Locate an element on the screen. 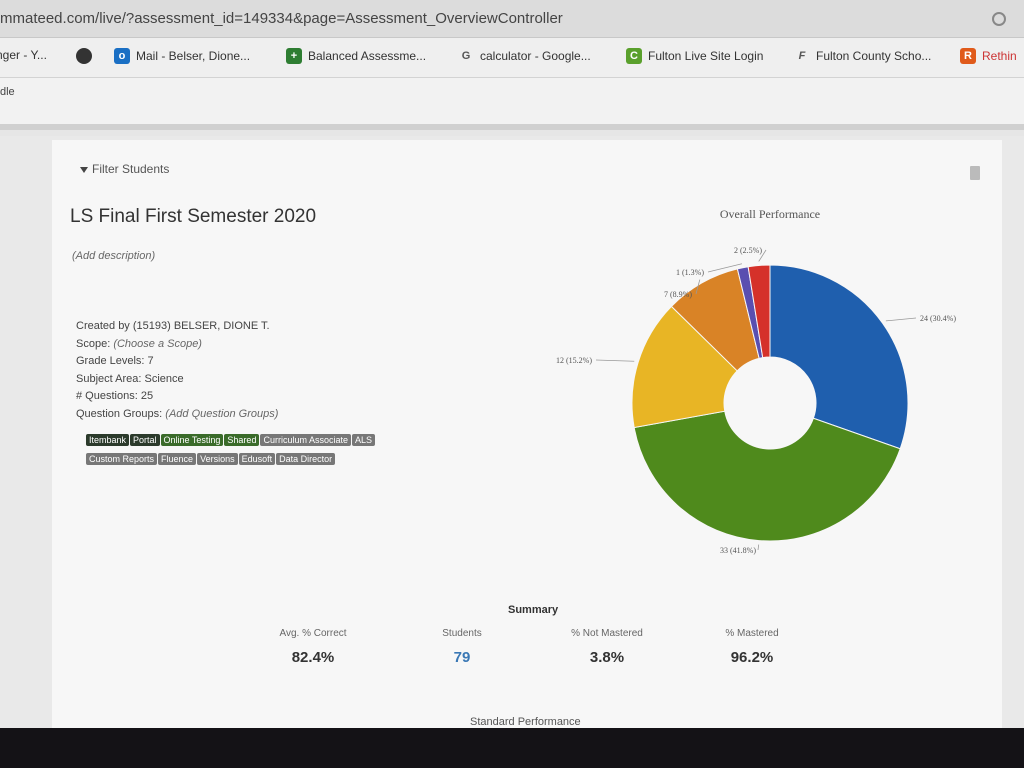 This screenshot has width=1024, height=768. bookmark-rethink: R Rethin is located at coordinates (988, 56).